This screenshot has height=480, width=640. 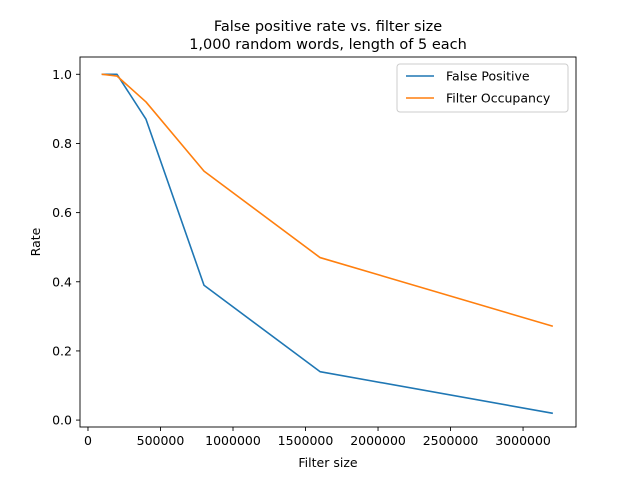 I want to click on y-tick-label: 0.6, so click(x=62, y=212).